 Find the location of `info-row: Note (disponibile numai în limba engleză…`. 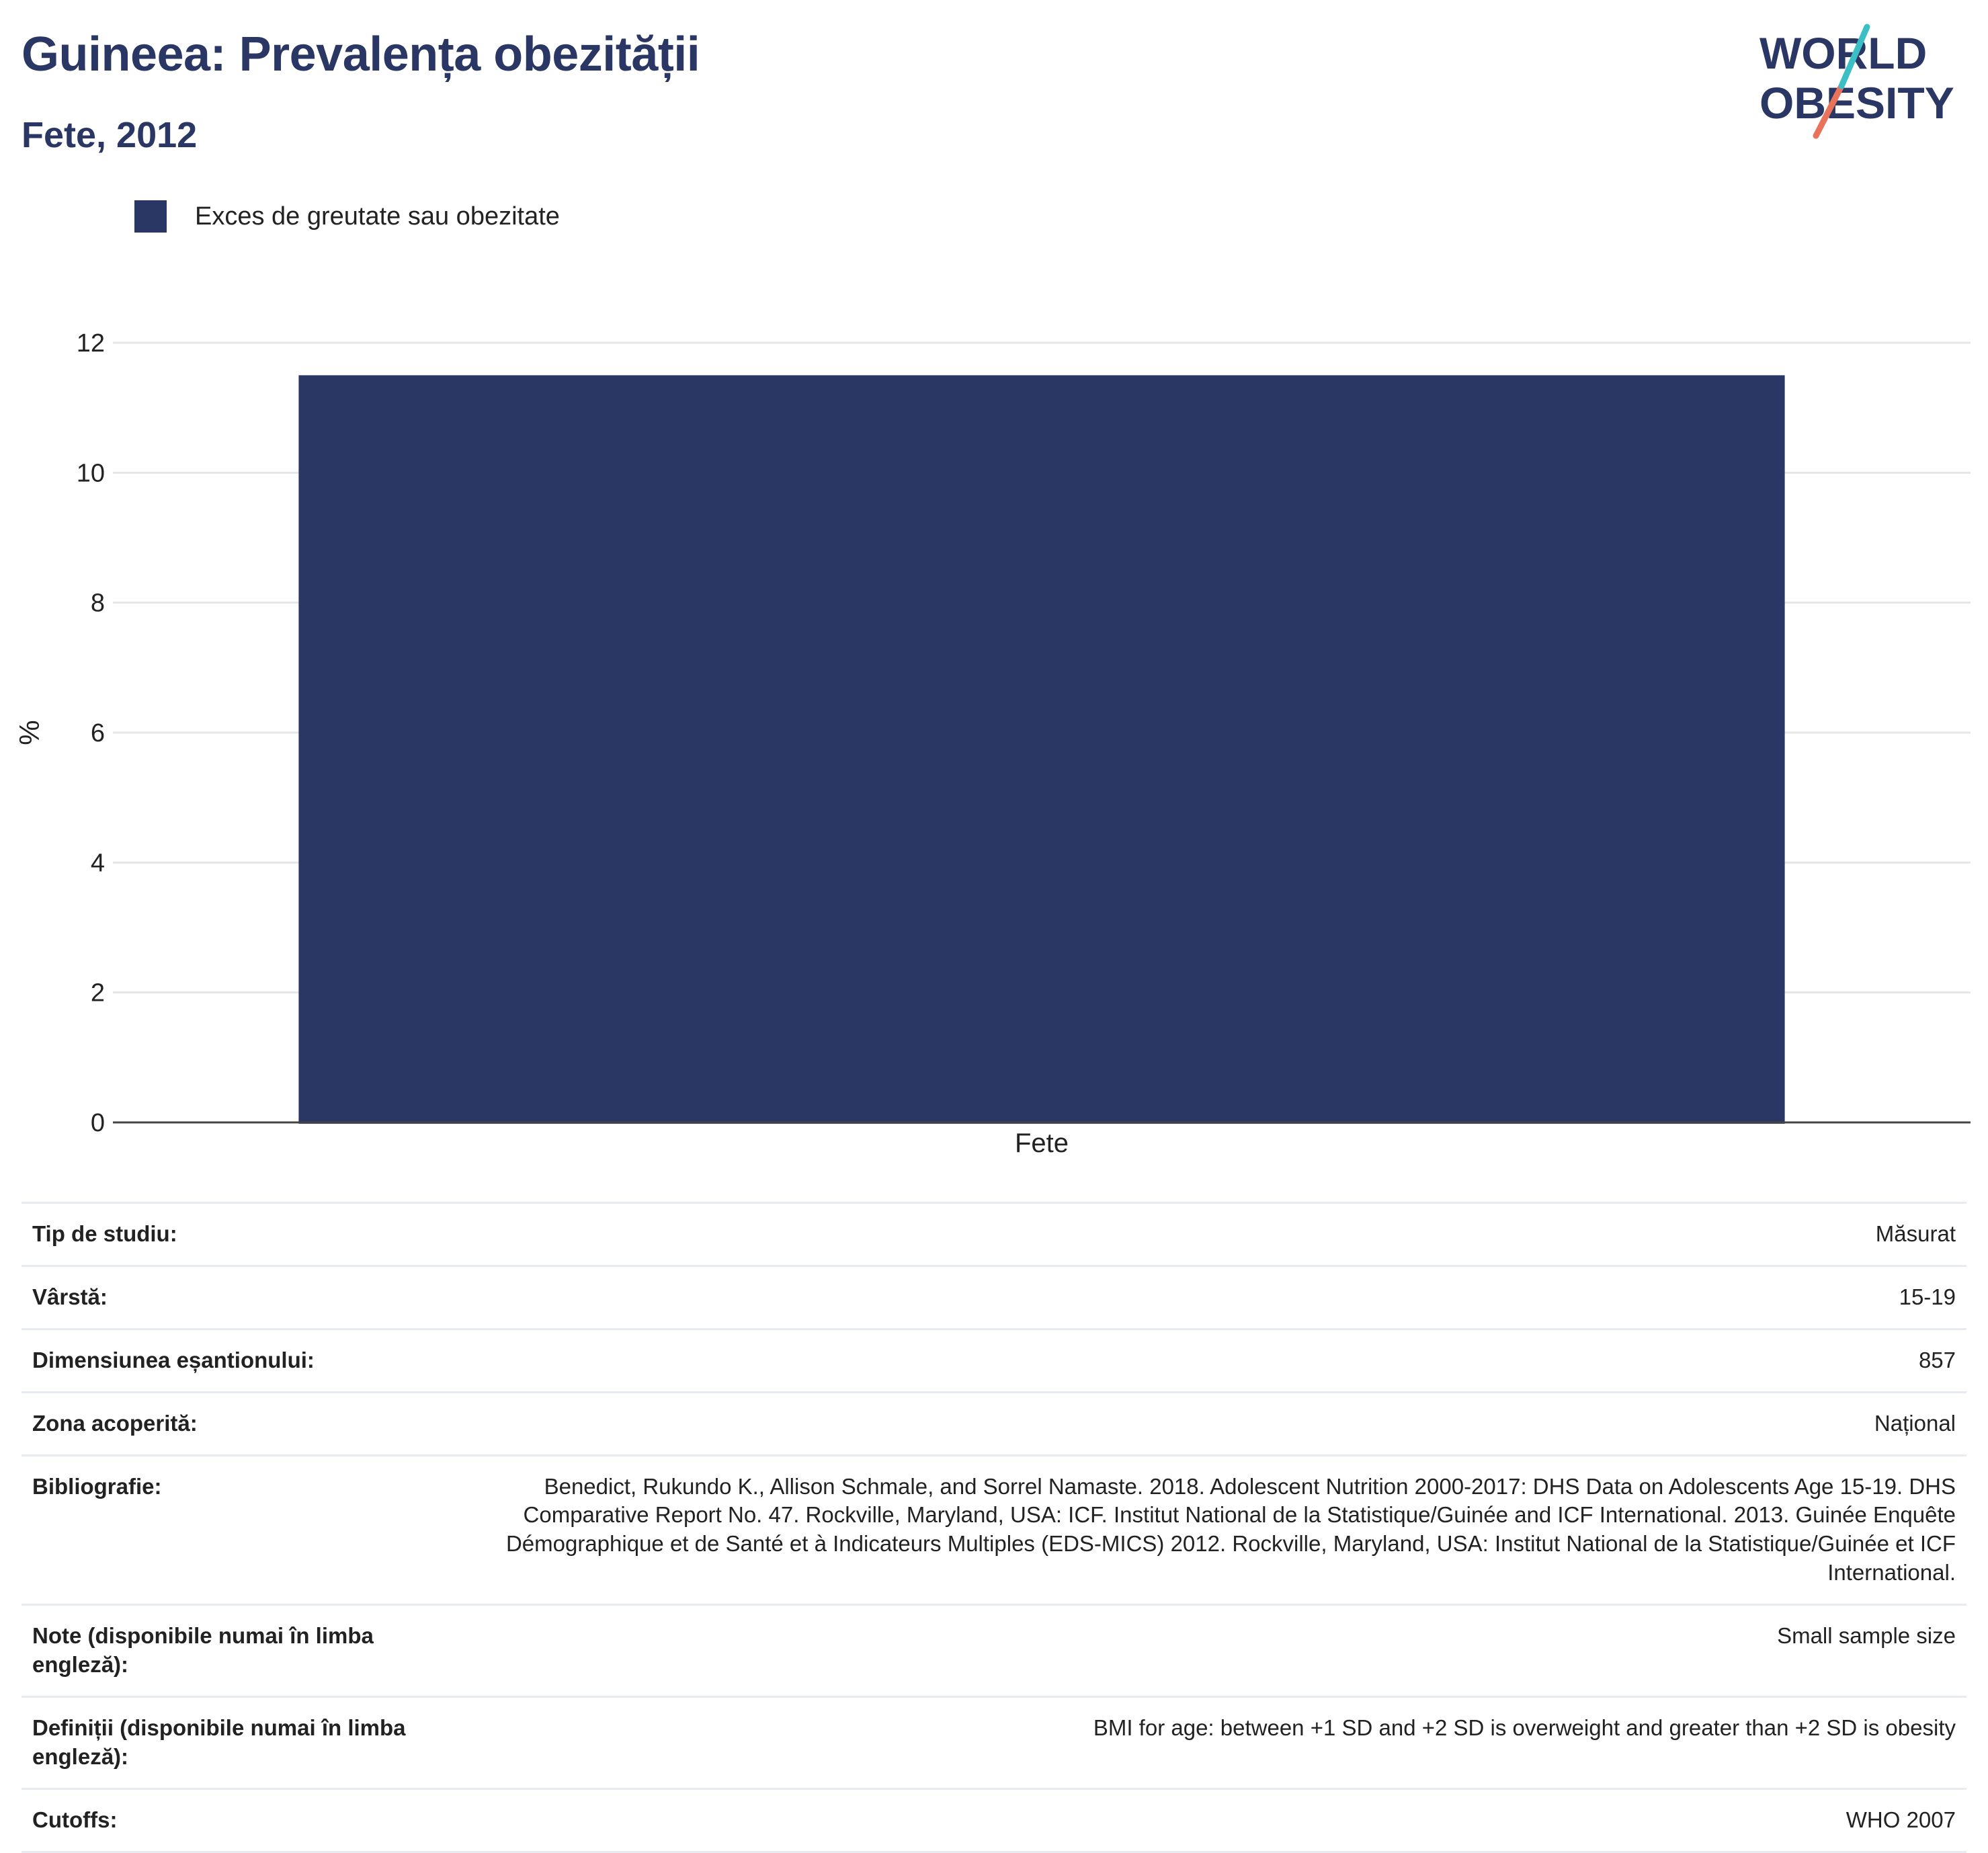

info-row: Note (disponibile numai în limba engleză… is located at coordinates (994, 1650).